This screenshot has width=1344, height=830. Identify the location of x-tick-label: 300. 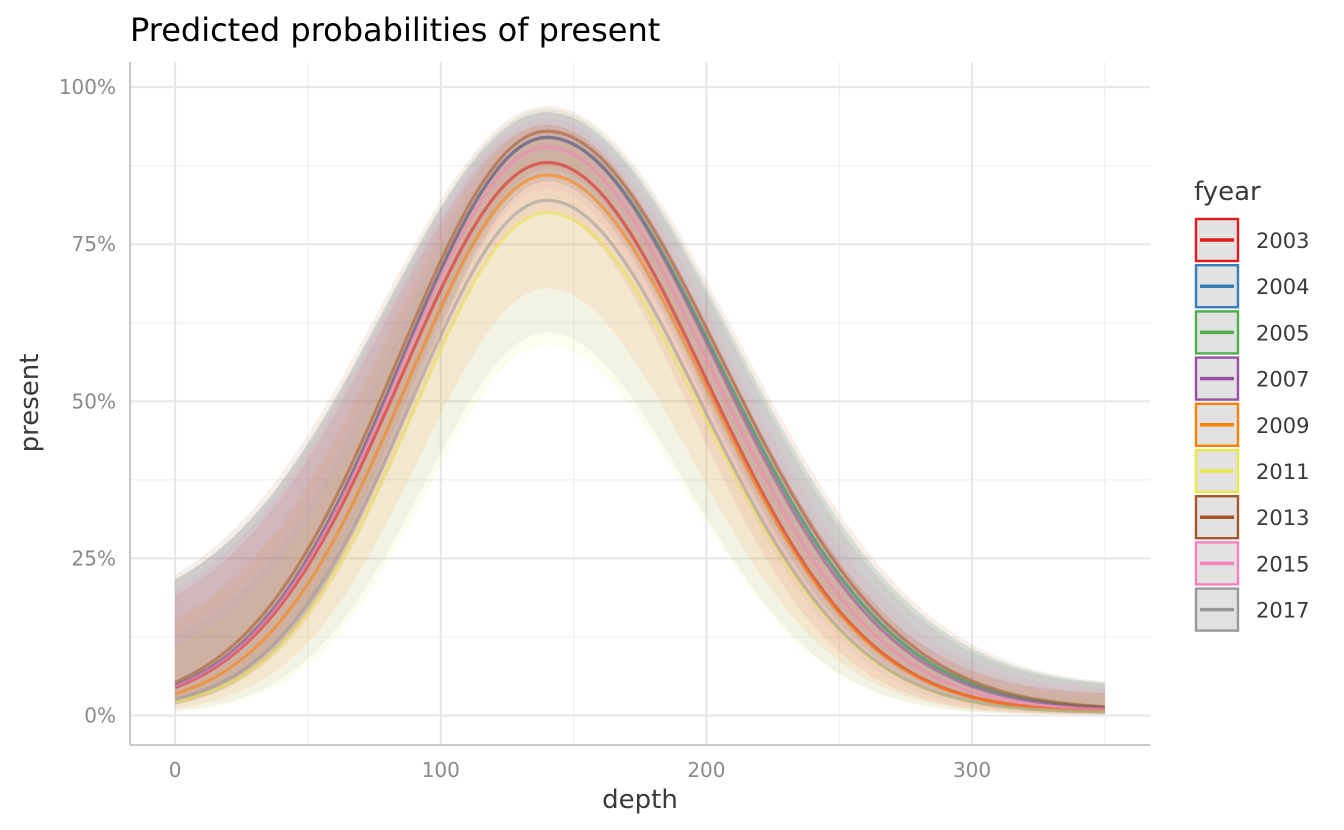
(972, 770).